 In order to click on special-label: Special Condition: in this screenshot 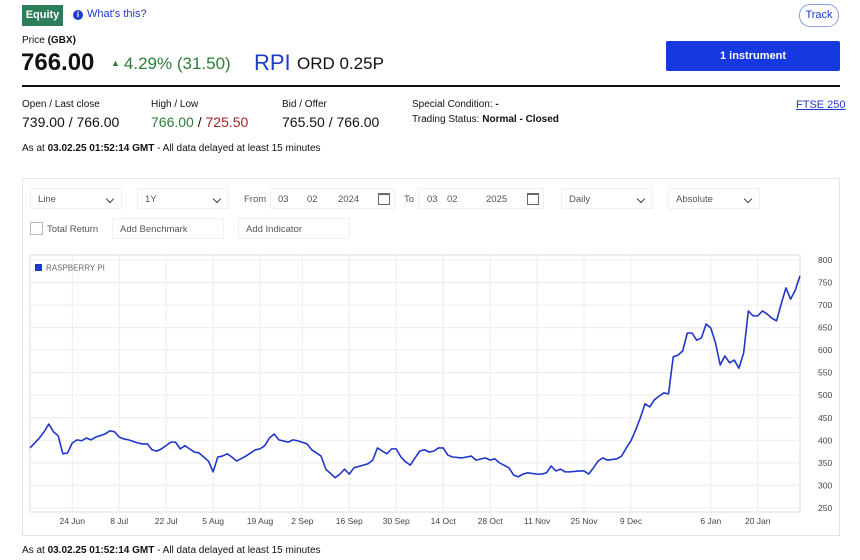, I will do `click(452, 104)`.